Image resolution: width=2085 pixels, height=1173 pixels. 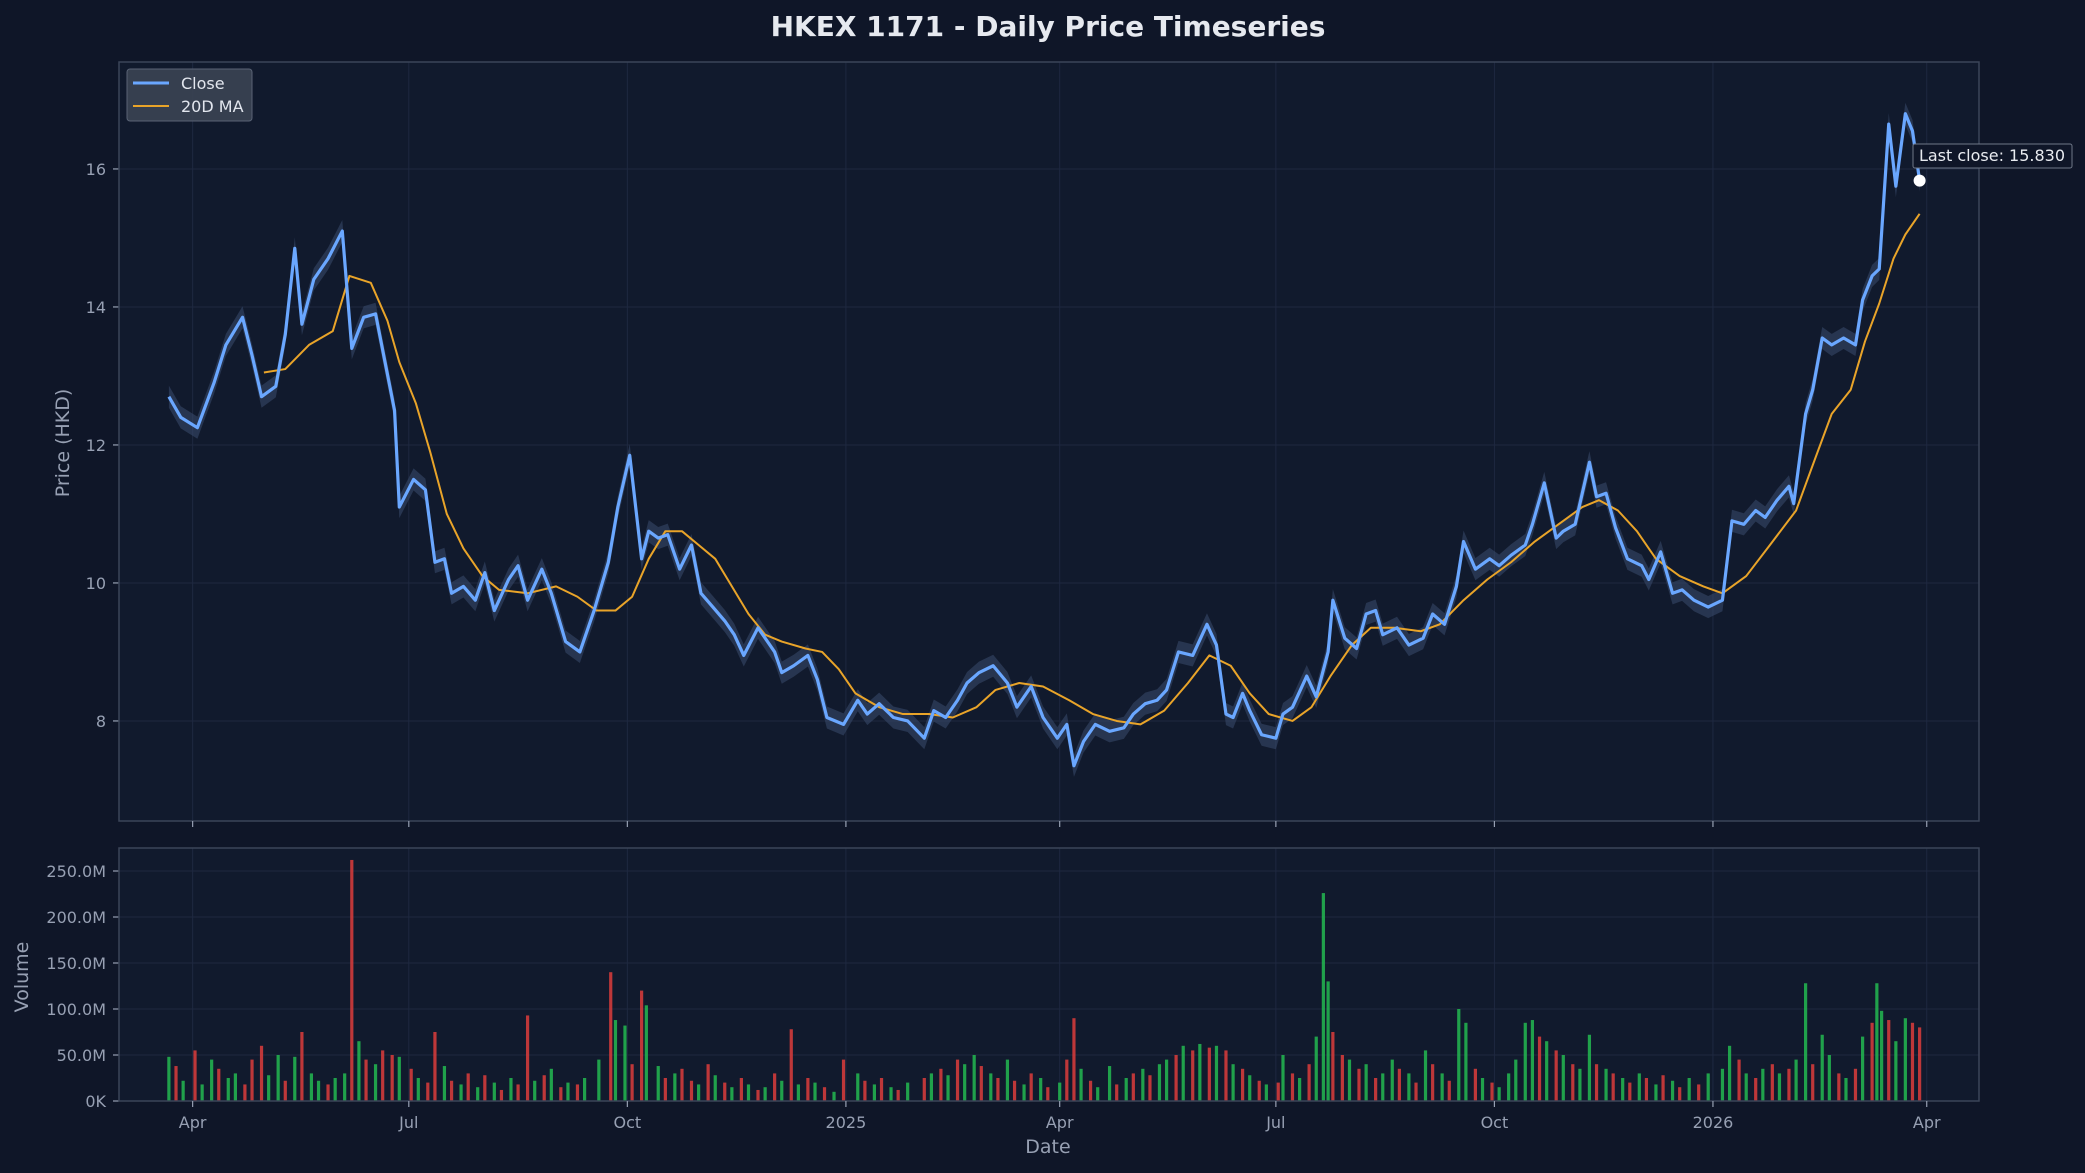 I want to click on volume-y-tick-label: 0K, so click(x=95, y=1101).